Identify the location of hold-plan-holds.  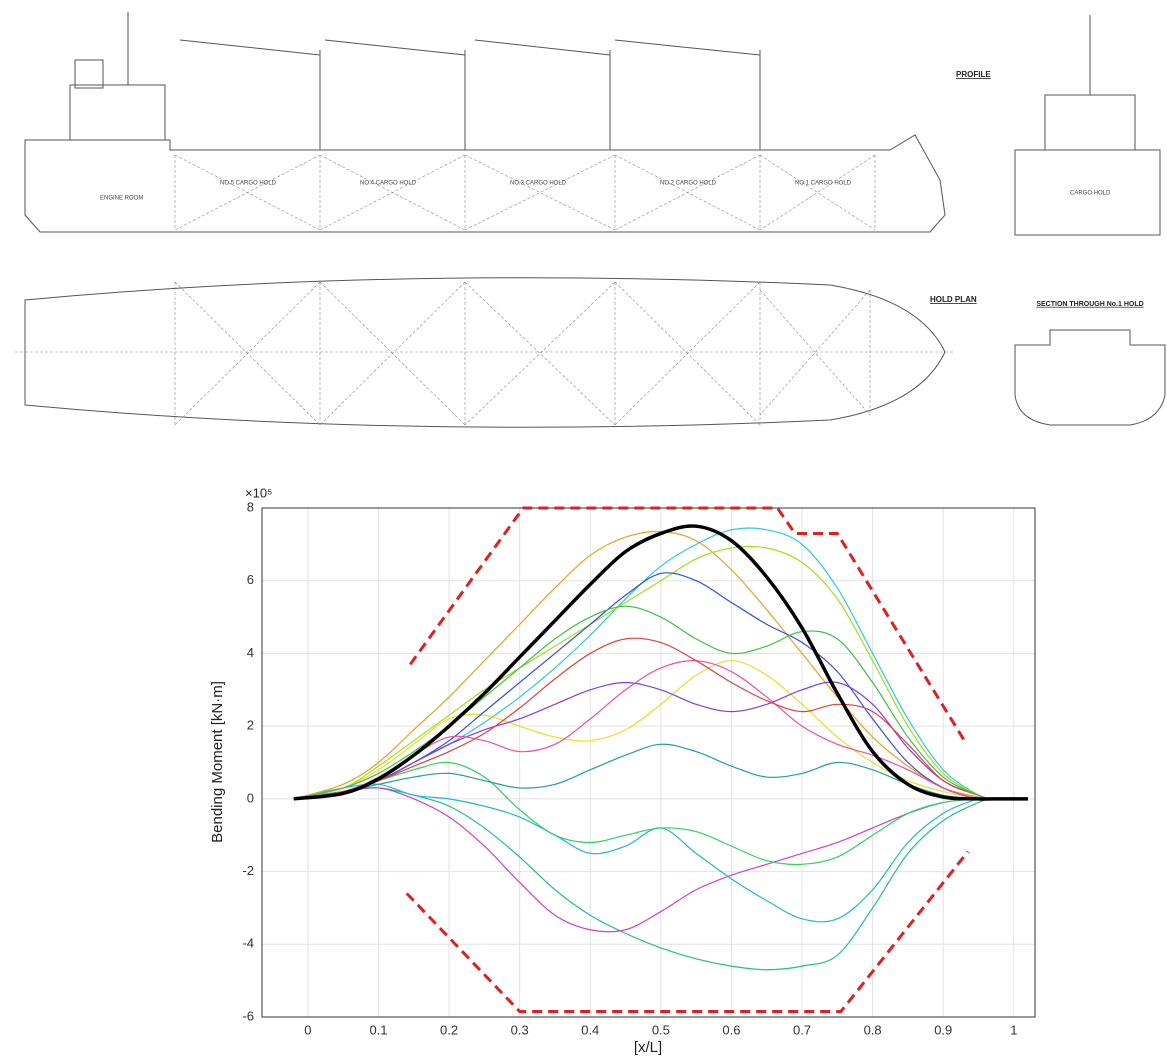
(485, 353).